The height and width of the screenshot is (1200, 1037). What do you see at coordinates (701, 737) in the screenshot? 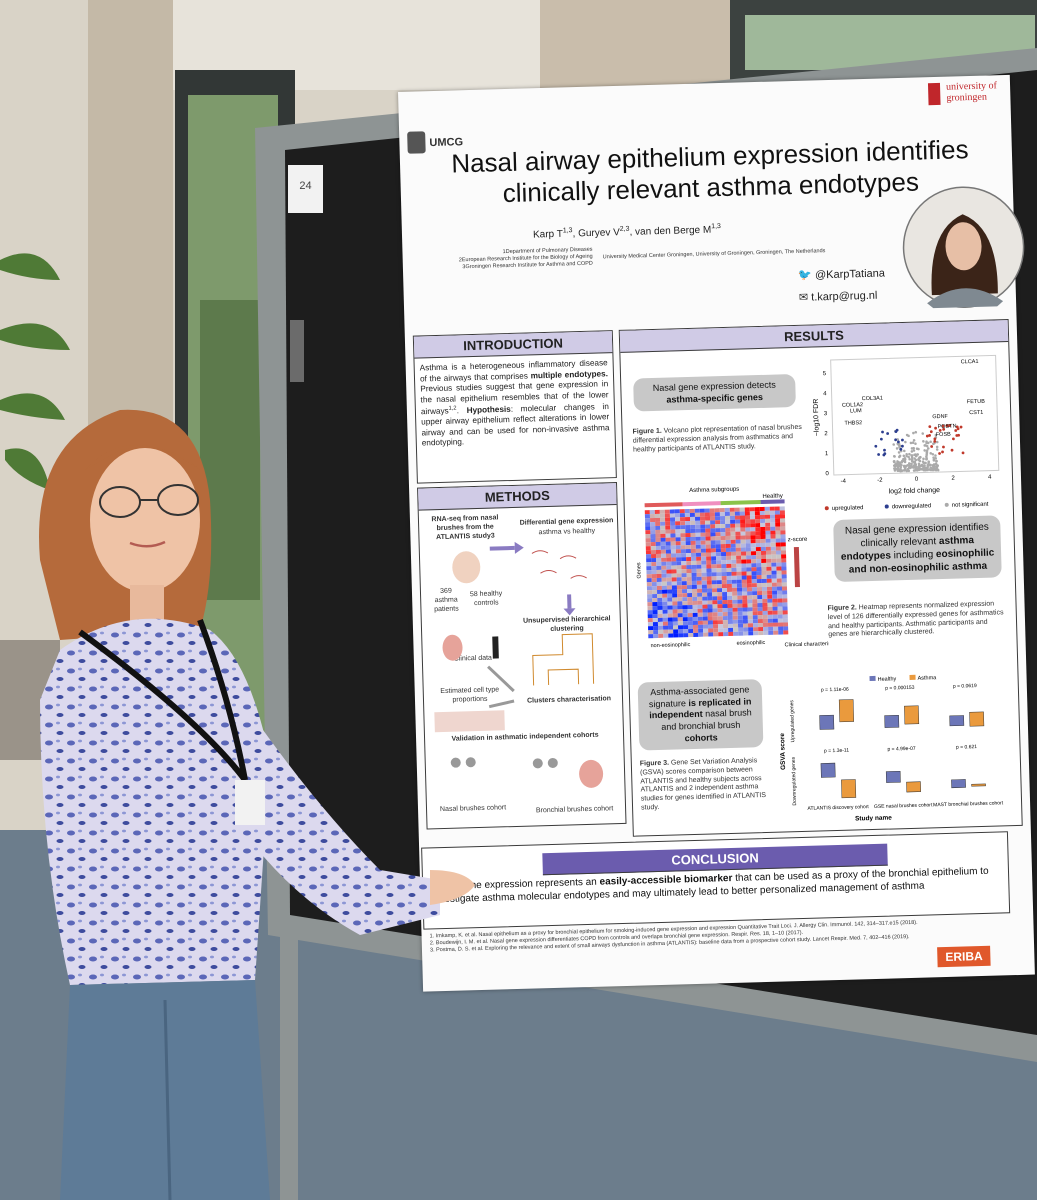
I see `text-segment: cohorts` at bounding box center [701, 737].